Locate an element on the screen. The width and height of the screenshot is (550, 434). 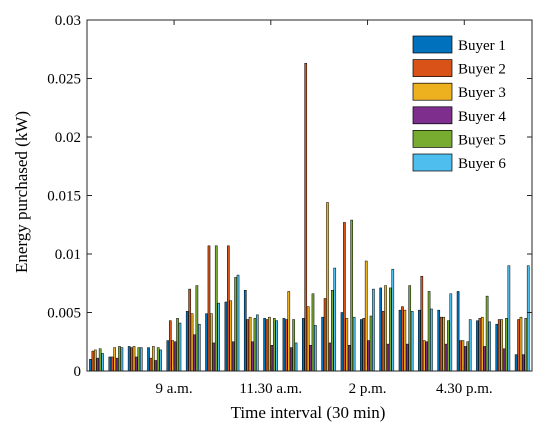
bar-buyer5-interval16 is located at coordinates (390, 329).